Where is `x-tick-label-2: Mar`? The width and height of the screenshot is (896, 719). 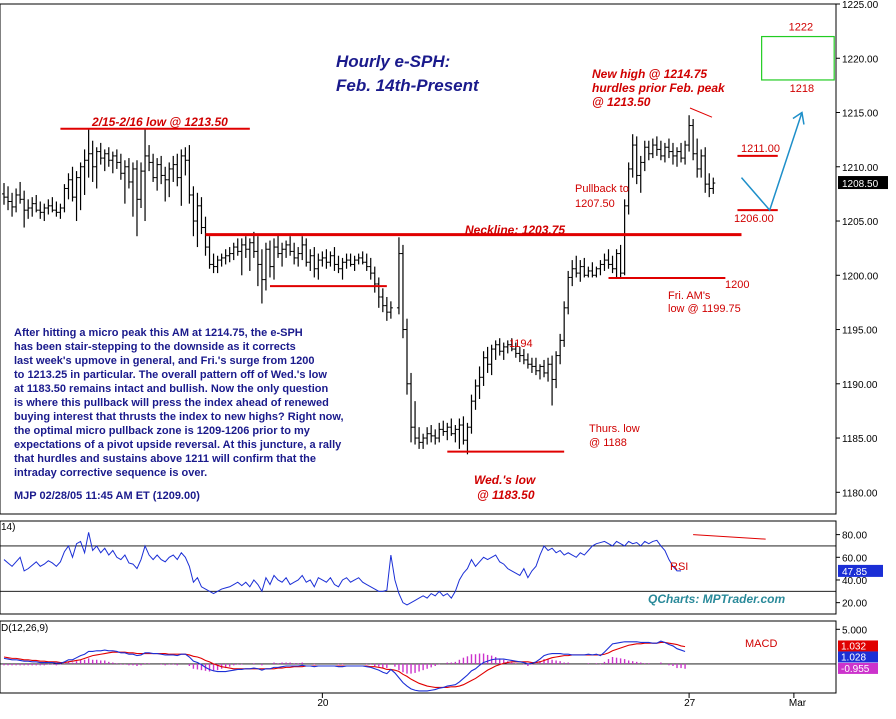 x-tick-label-2: Mar is located at coordinates (798, 703).